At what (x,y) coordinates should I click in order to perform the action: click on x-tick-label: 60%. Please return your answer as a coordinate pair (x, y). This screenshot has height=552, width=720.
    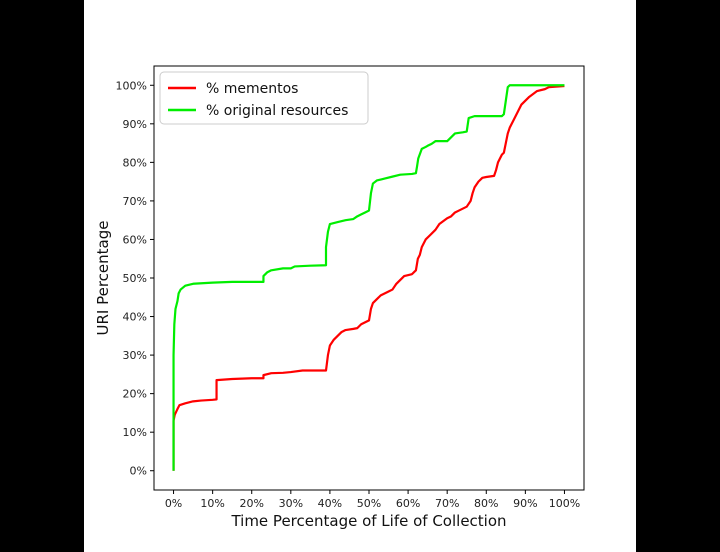
    Looking at the image, I should click on (408, 503).